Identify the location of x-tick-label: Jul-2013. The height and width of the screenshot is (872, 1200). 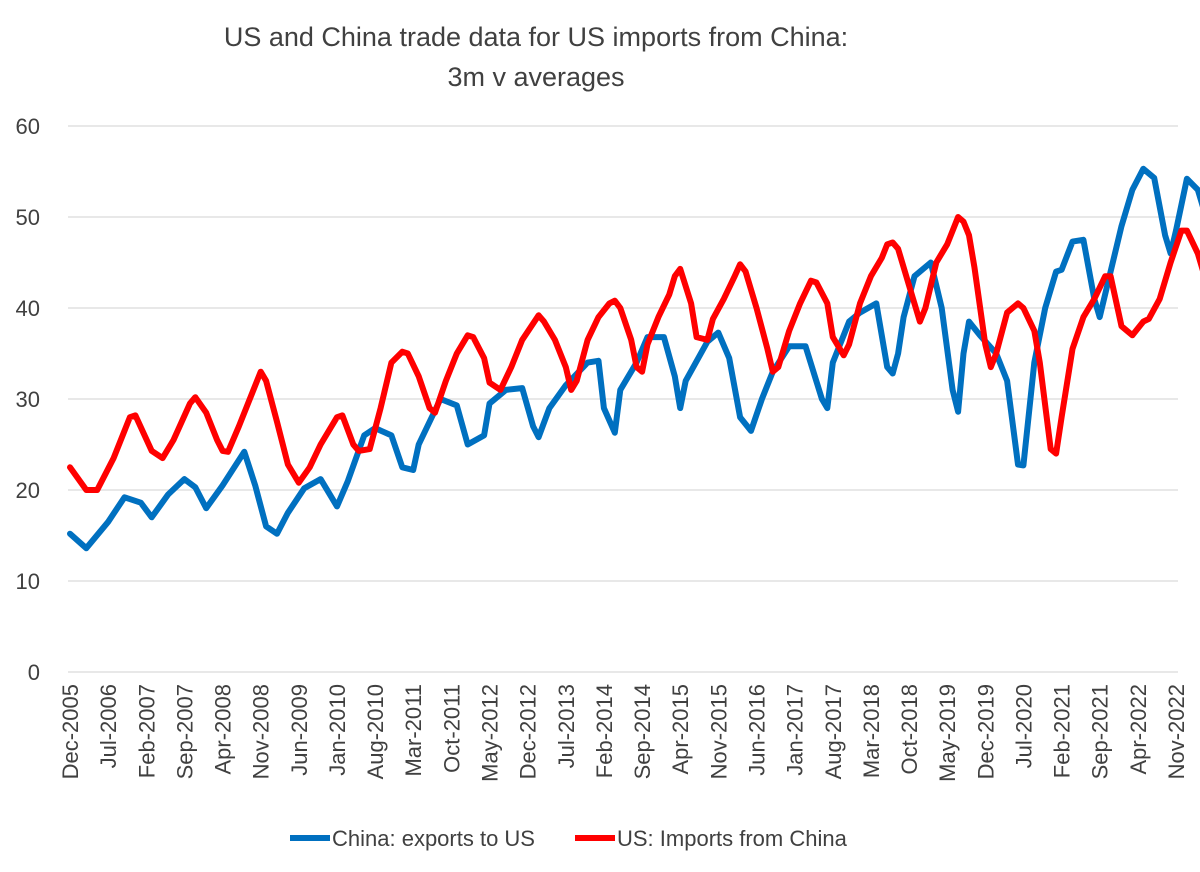
(566, 726).